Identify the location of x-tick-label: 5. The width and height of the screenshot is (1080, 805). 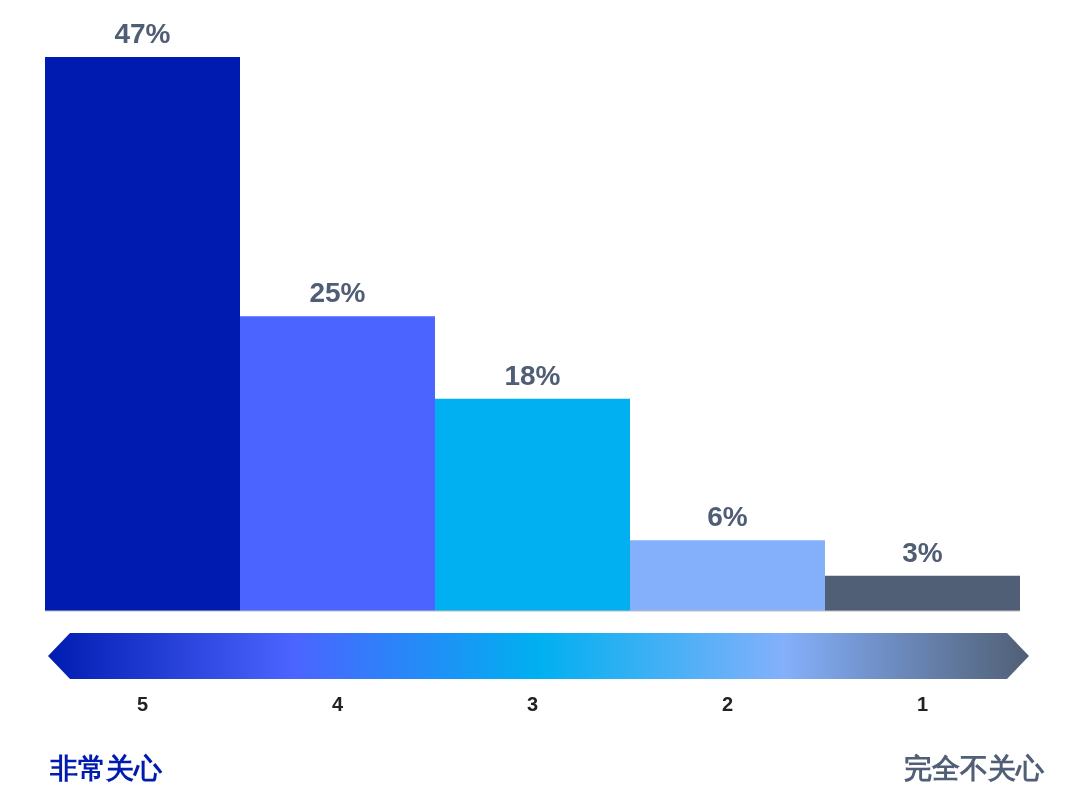
(142, 704).